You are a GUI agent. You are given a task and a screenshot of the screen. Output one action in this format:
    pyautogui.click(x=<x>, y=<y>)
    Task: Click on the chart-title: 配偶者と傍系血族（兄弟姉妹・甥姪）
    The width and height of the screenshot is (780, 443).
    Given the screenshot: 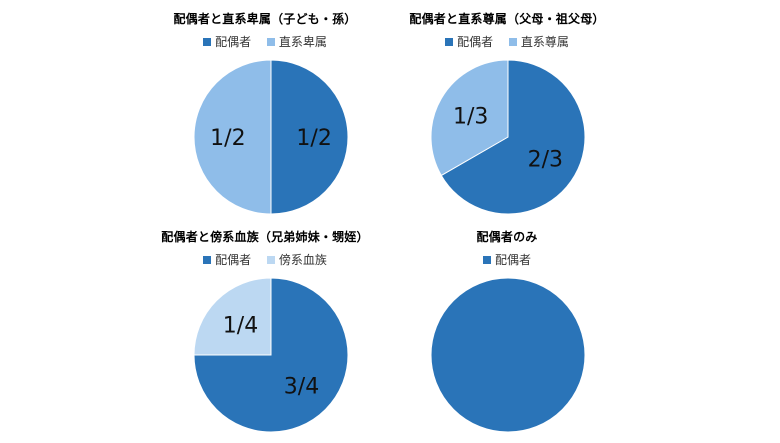 What is the action you would take?
    pyautogui.click(x=265, y=237)
    